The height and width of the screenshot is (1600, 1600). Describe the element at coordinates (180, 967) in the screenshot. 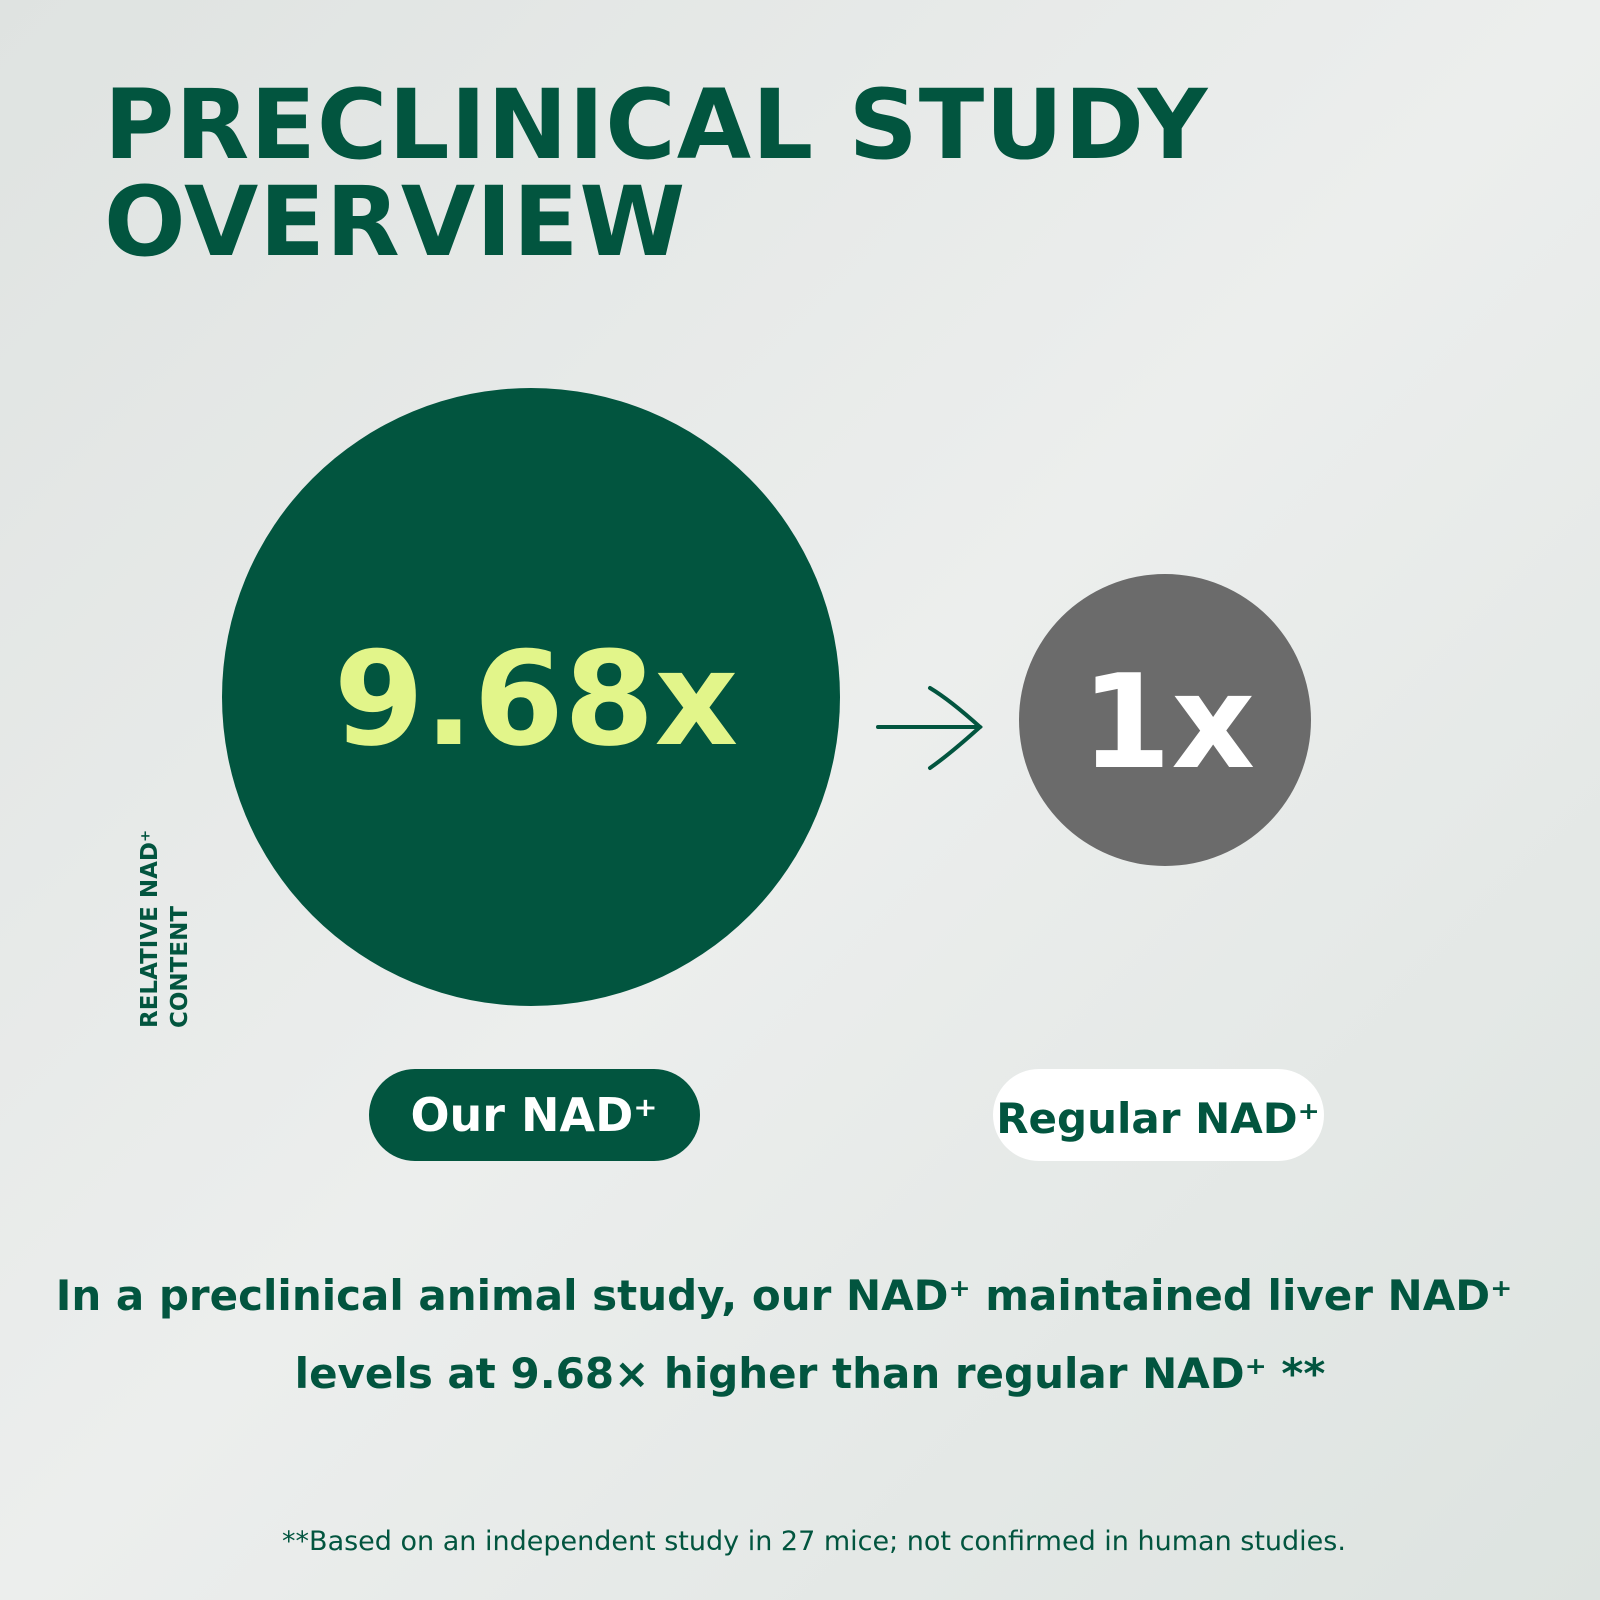

I see `axis-label-line: CONTENT` at that location.